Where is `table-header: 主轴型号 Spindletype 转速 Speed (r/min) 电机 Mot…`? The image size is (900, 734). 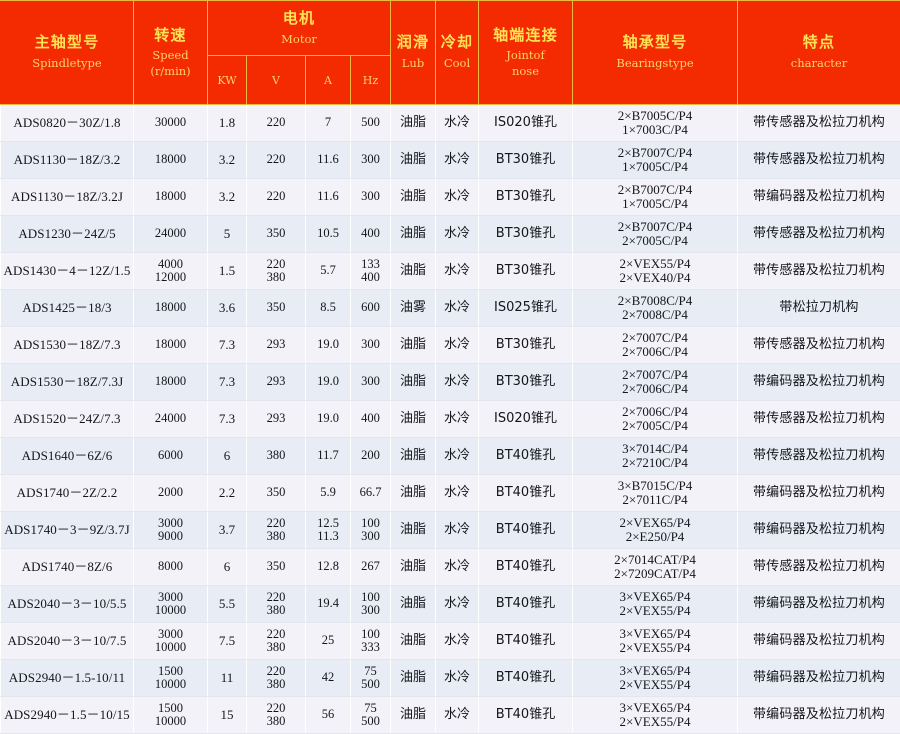
table-header: 主轴型号 Spindletype 转速 Speed (r/min) 电机 Mot… is located at coordinates (450, 53).